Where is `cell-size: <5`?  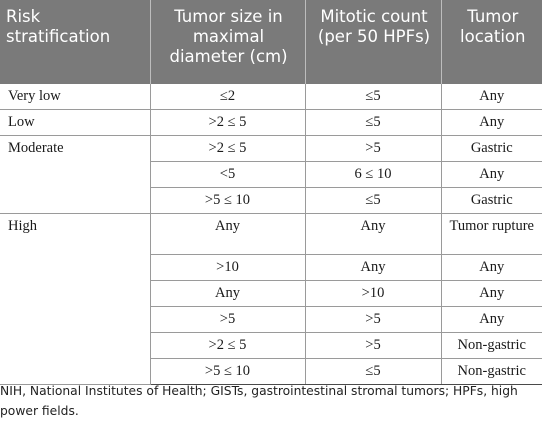
cell-size: <5 is located at coordinates (228, 174).